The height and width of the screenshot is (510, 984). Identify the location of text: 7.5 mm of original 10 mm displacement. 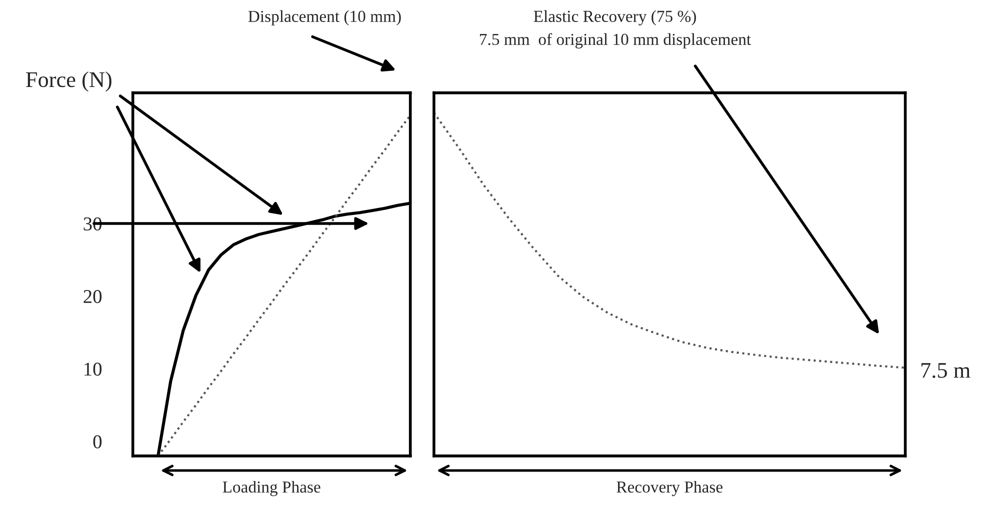
(615, 40).